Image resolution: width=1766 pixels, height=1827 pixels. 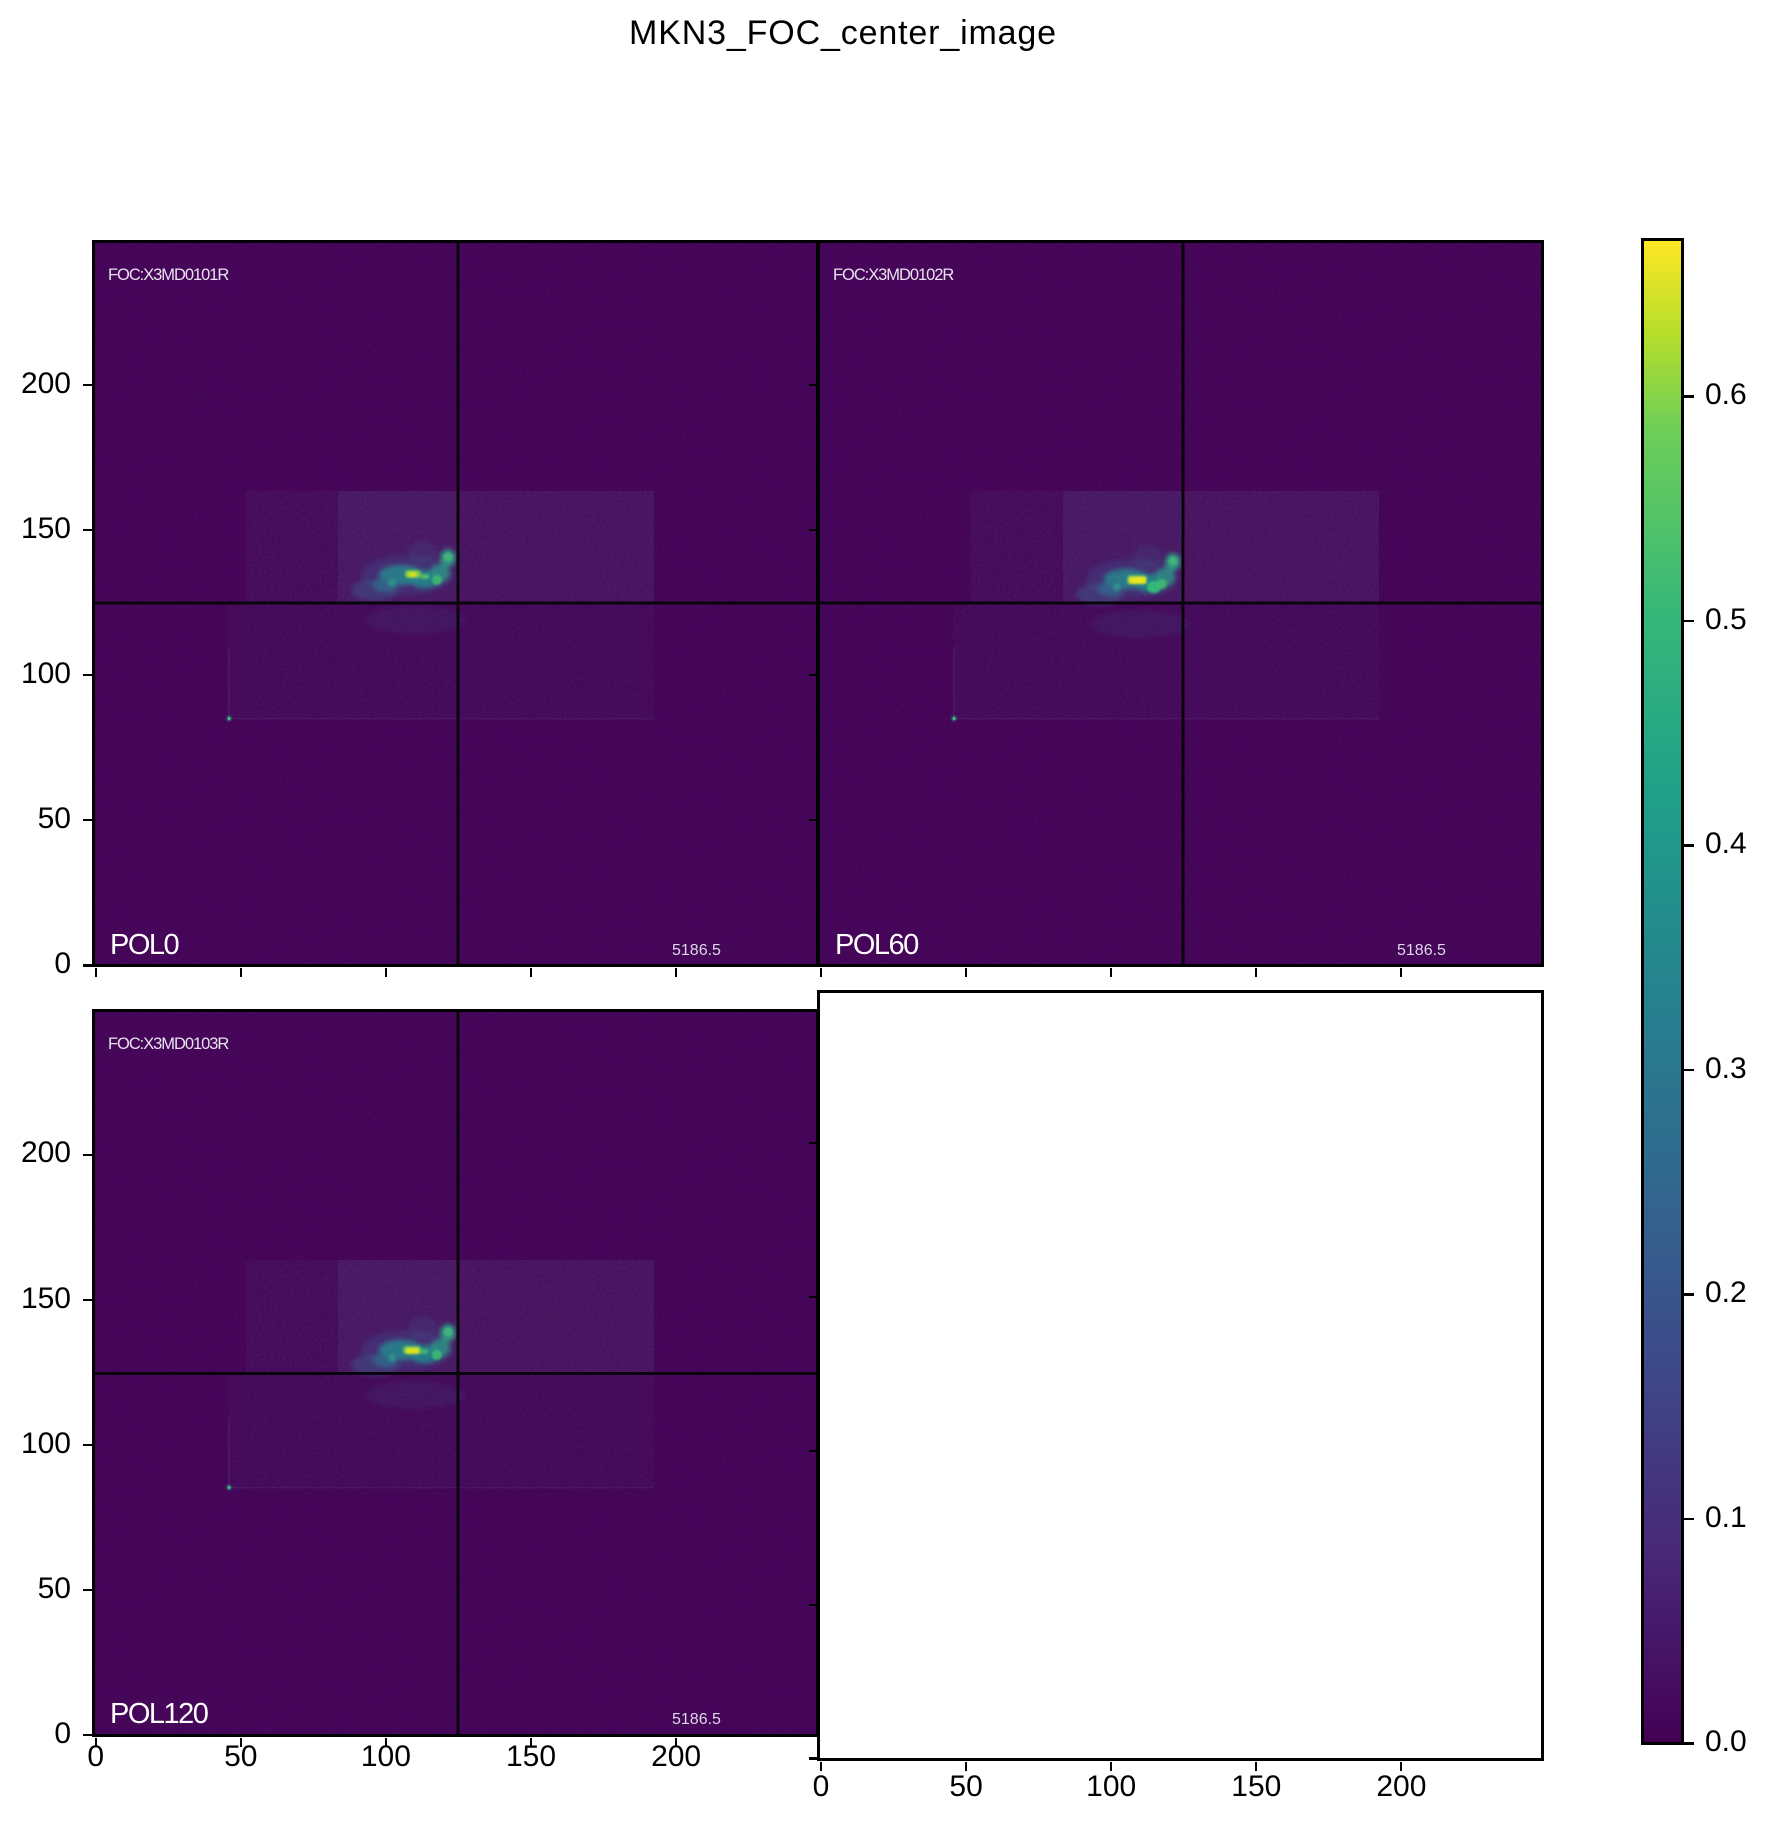 I want to click on svg-text: POL60, so click(x=876, y=945).